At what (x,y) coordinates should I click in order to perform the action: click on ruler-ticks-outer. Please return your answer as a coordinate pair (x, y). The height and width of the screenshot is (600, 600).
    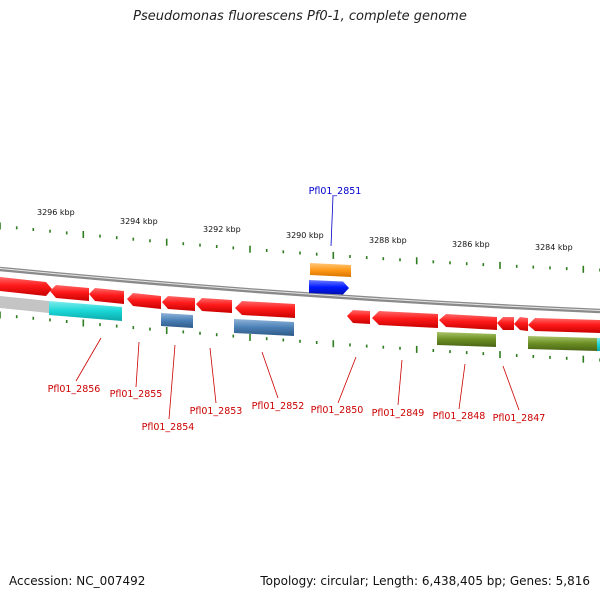
    Looking at the image, I should click on (300, 247).